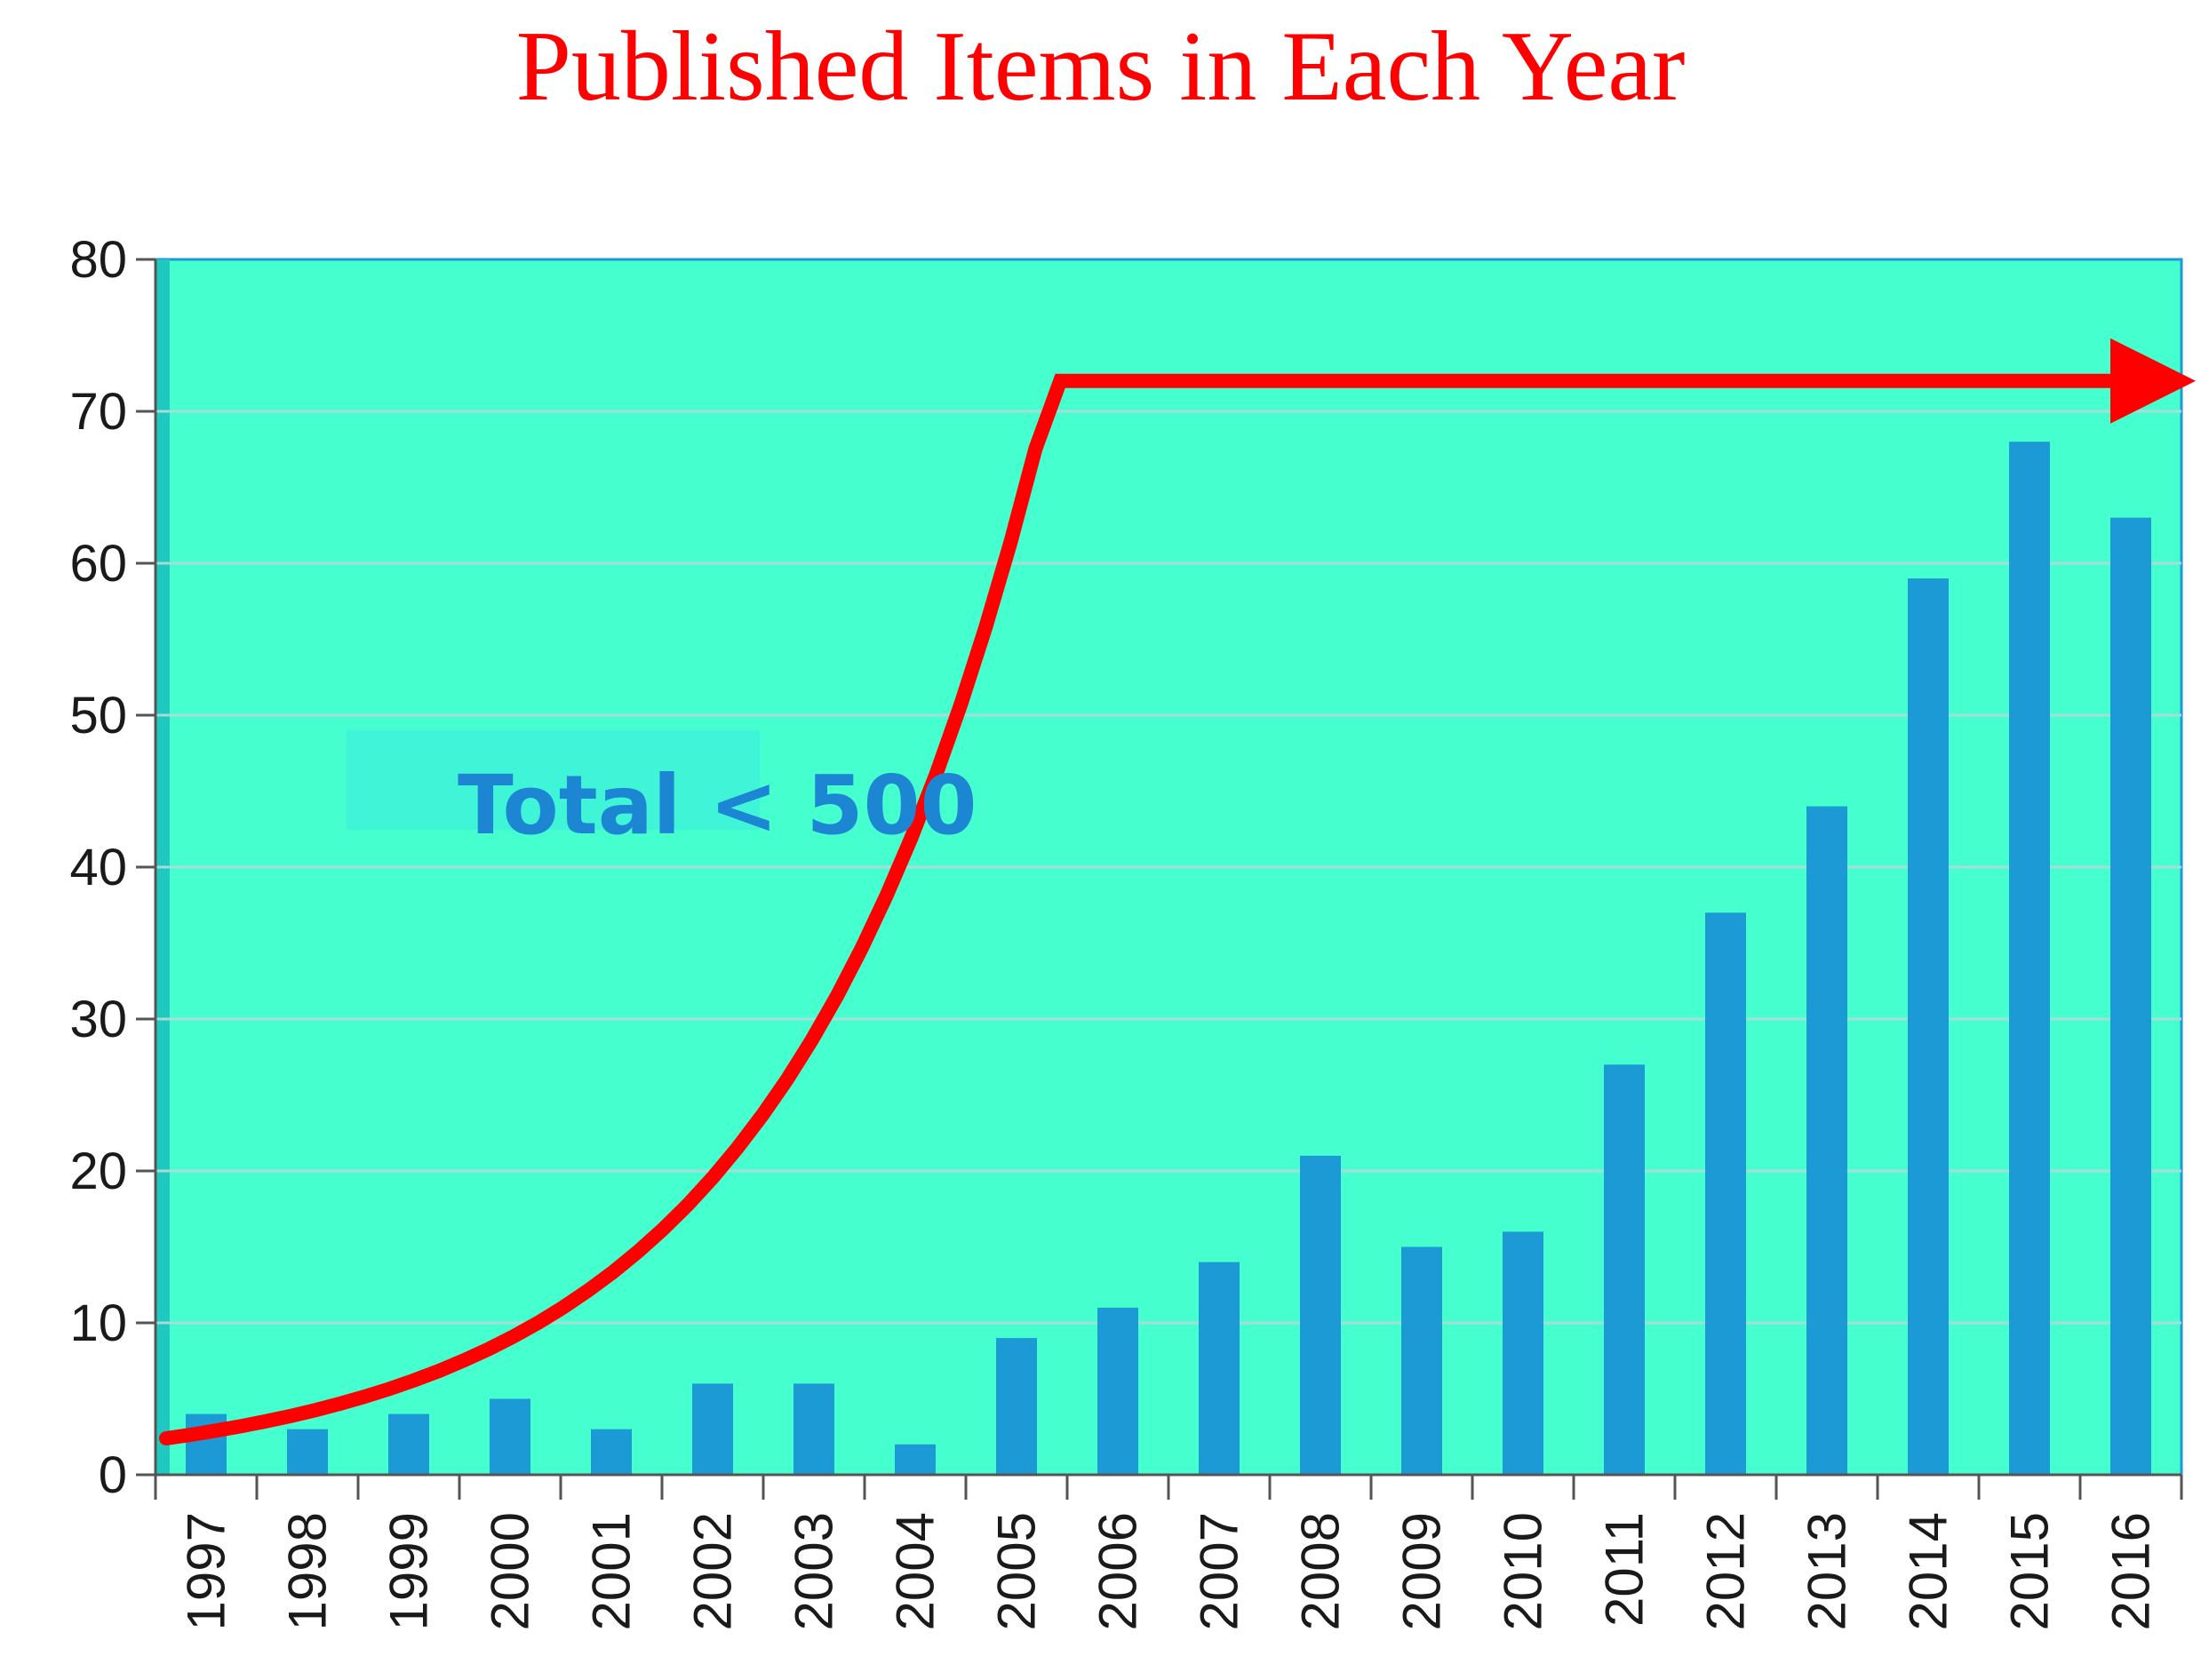 The height and width of the screenshot is (1680, 2201). Describe the element at coordinates (98, 716) in the screenshot. I see `y-tick-label: 50` at that location.